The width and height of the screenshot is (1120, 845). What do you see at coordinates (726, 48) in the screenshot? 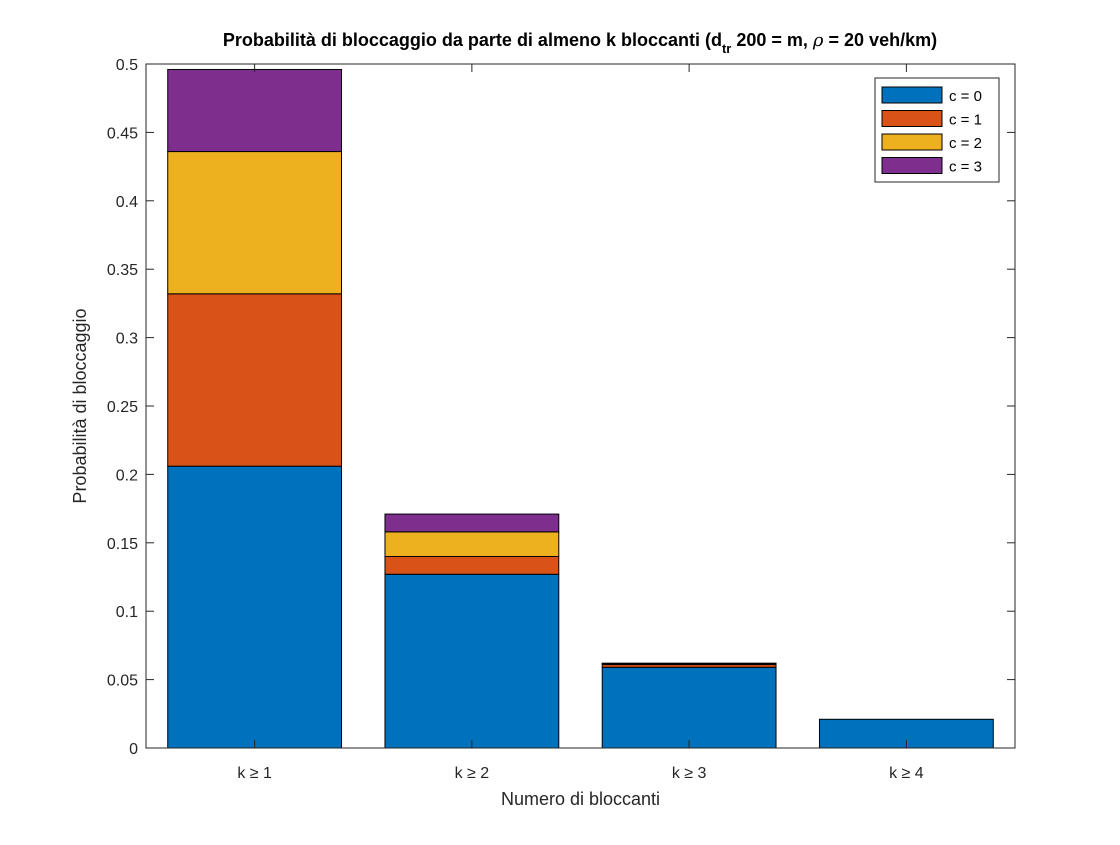
I see `chart-title-subscript: tr` at bounding box center [726, 48].